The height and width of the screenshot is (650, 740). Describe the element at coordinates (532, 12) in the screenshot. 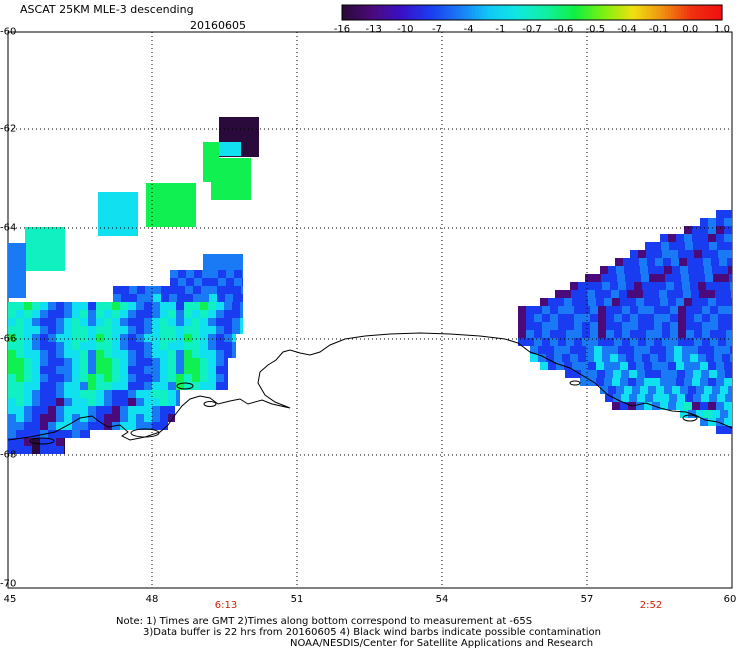

I see `colorbar-frame` at that location.